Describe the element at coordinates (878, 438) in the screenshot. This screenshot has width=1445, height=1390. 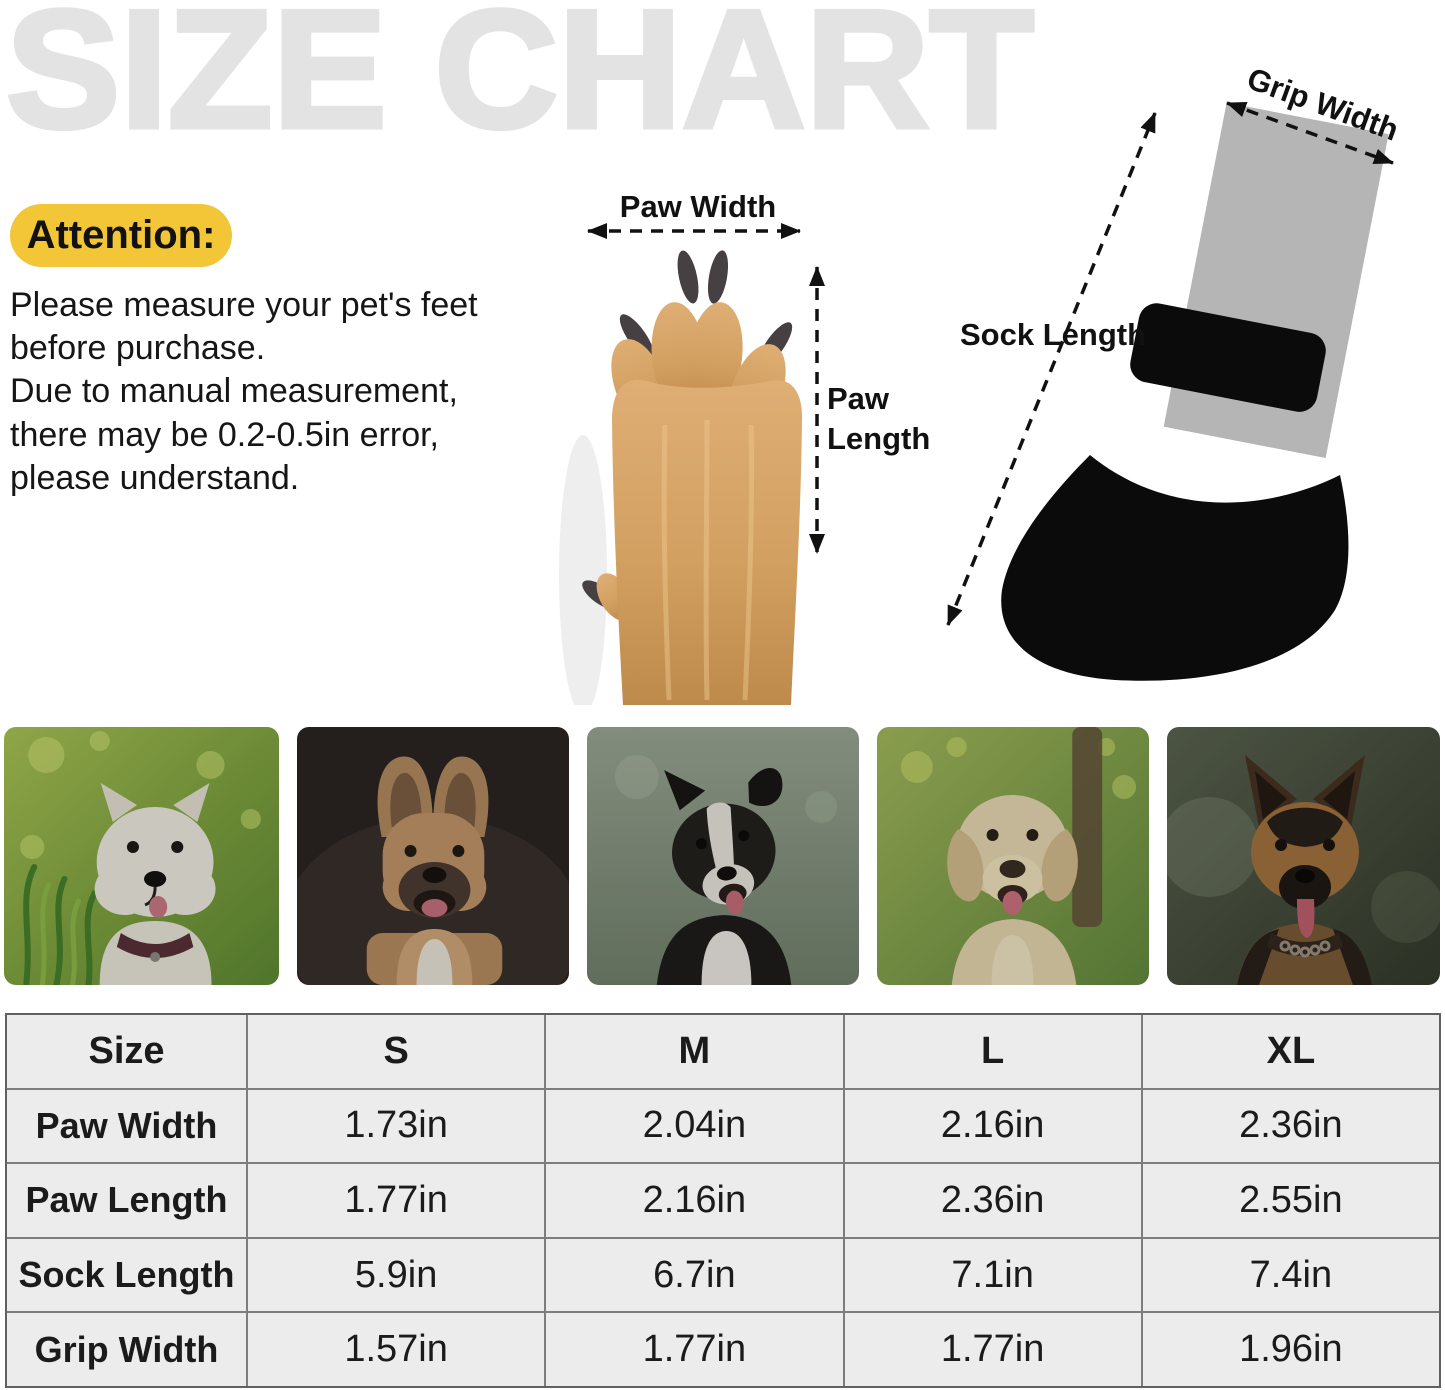
I see `paw-length-label-line2: Length` at that location.